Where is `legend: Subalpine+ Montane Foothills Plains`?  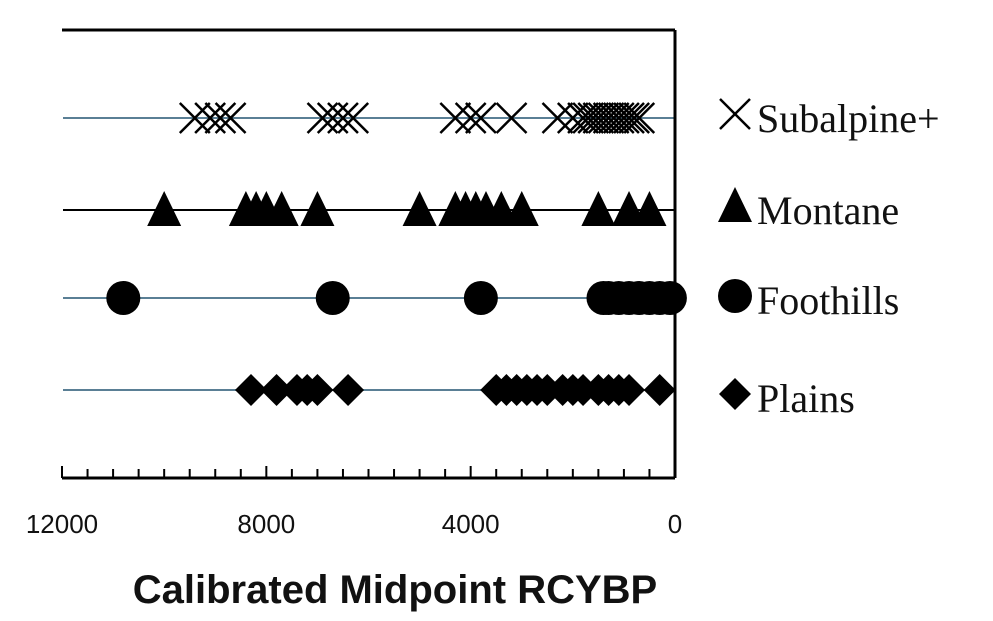 legend: Subalpine+ Montane Foothills Plains is located at coordinates (829, 258).